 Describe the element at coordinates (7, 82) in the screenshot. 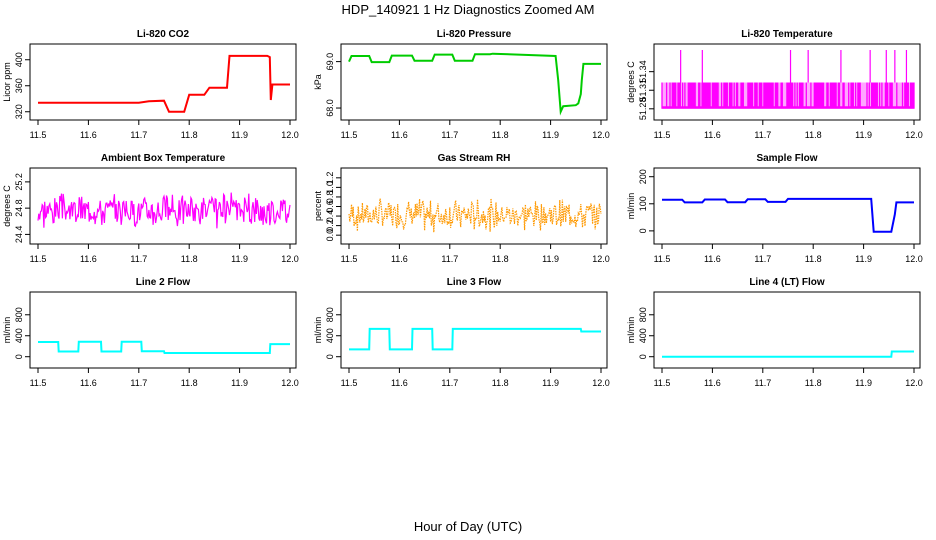

I see `y-axis-label: Licor ppm` at that location.